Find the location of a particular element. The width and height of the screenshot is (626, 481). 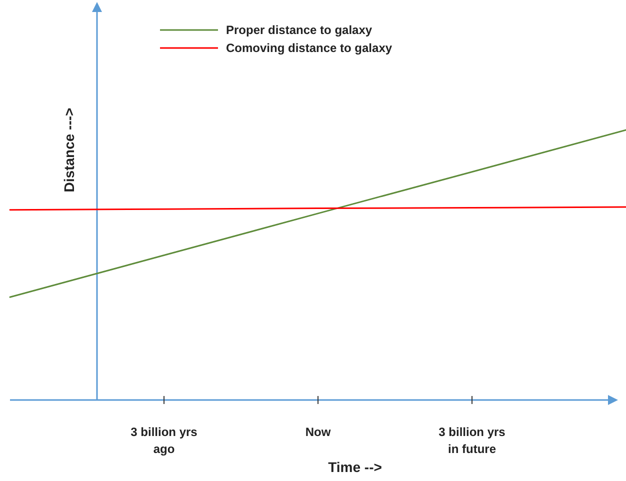

x-tick-label: 3 billion yrs in future is located at coordinates (472, 440).